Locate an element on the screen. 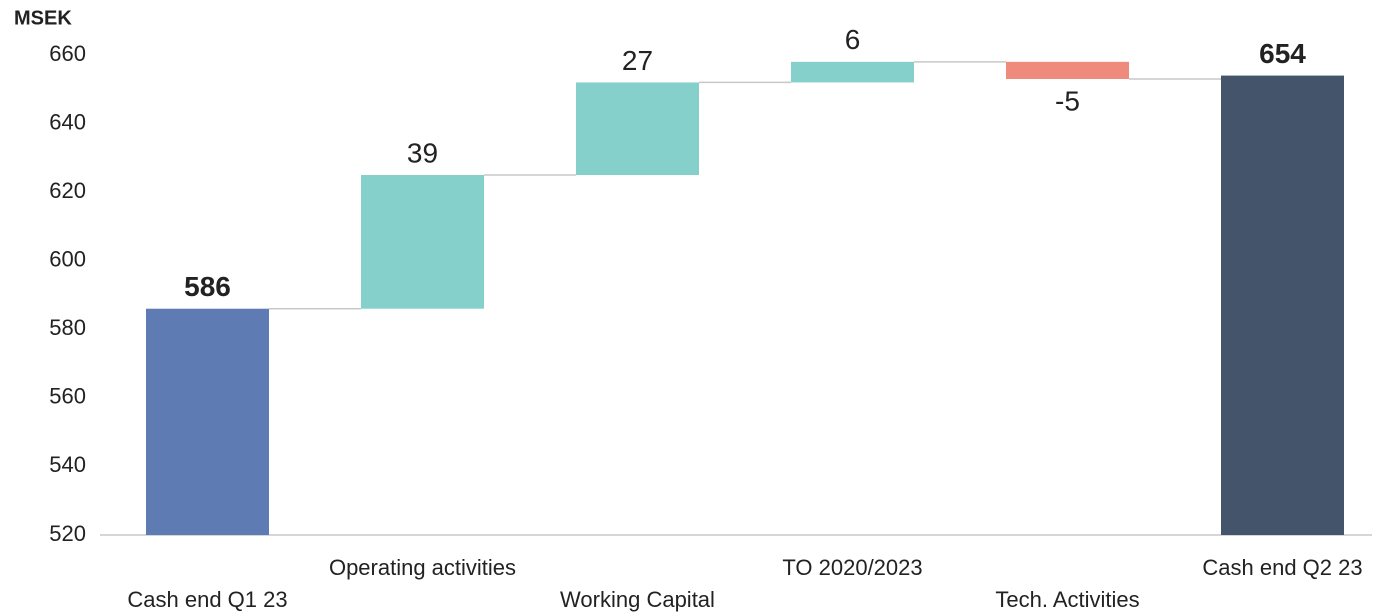 The height and width of the screenshot is (613, 1376). data-label: 27 is located at coordinates (637, 60).